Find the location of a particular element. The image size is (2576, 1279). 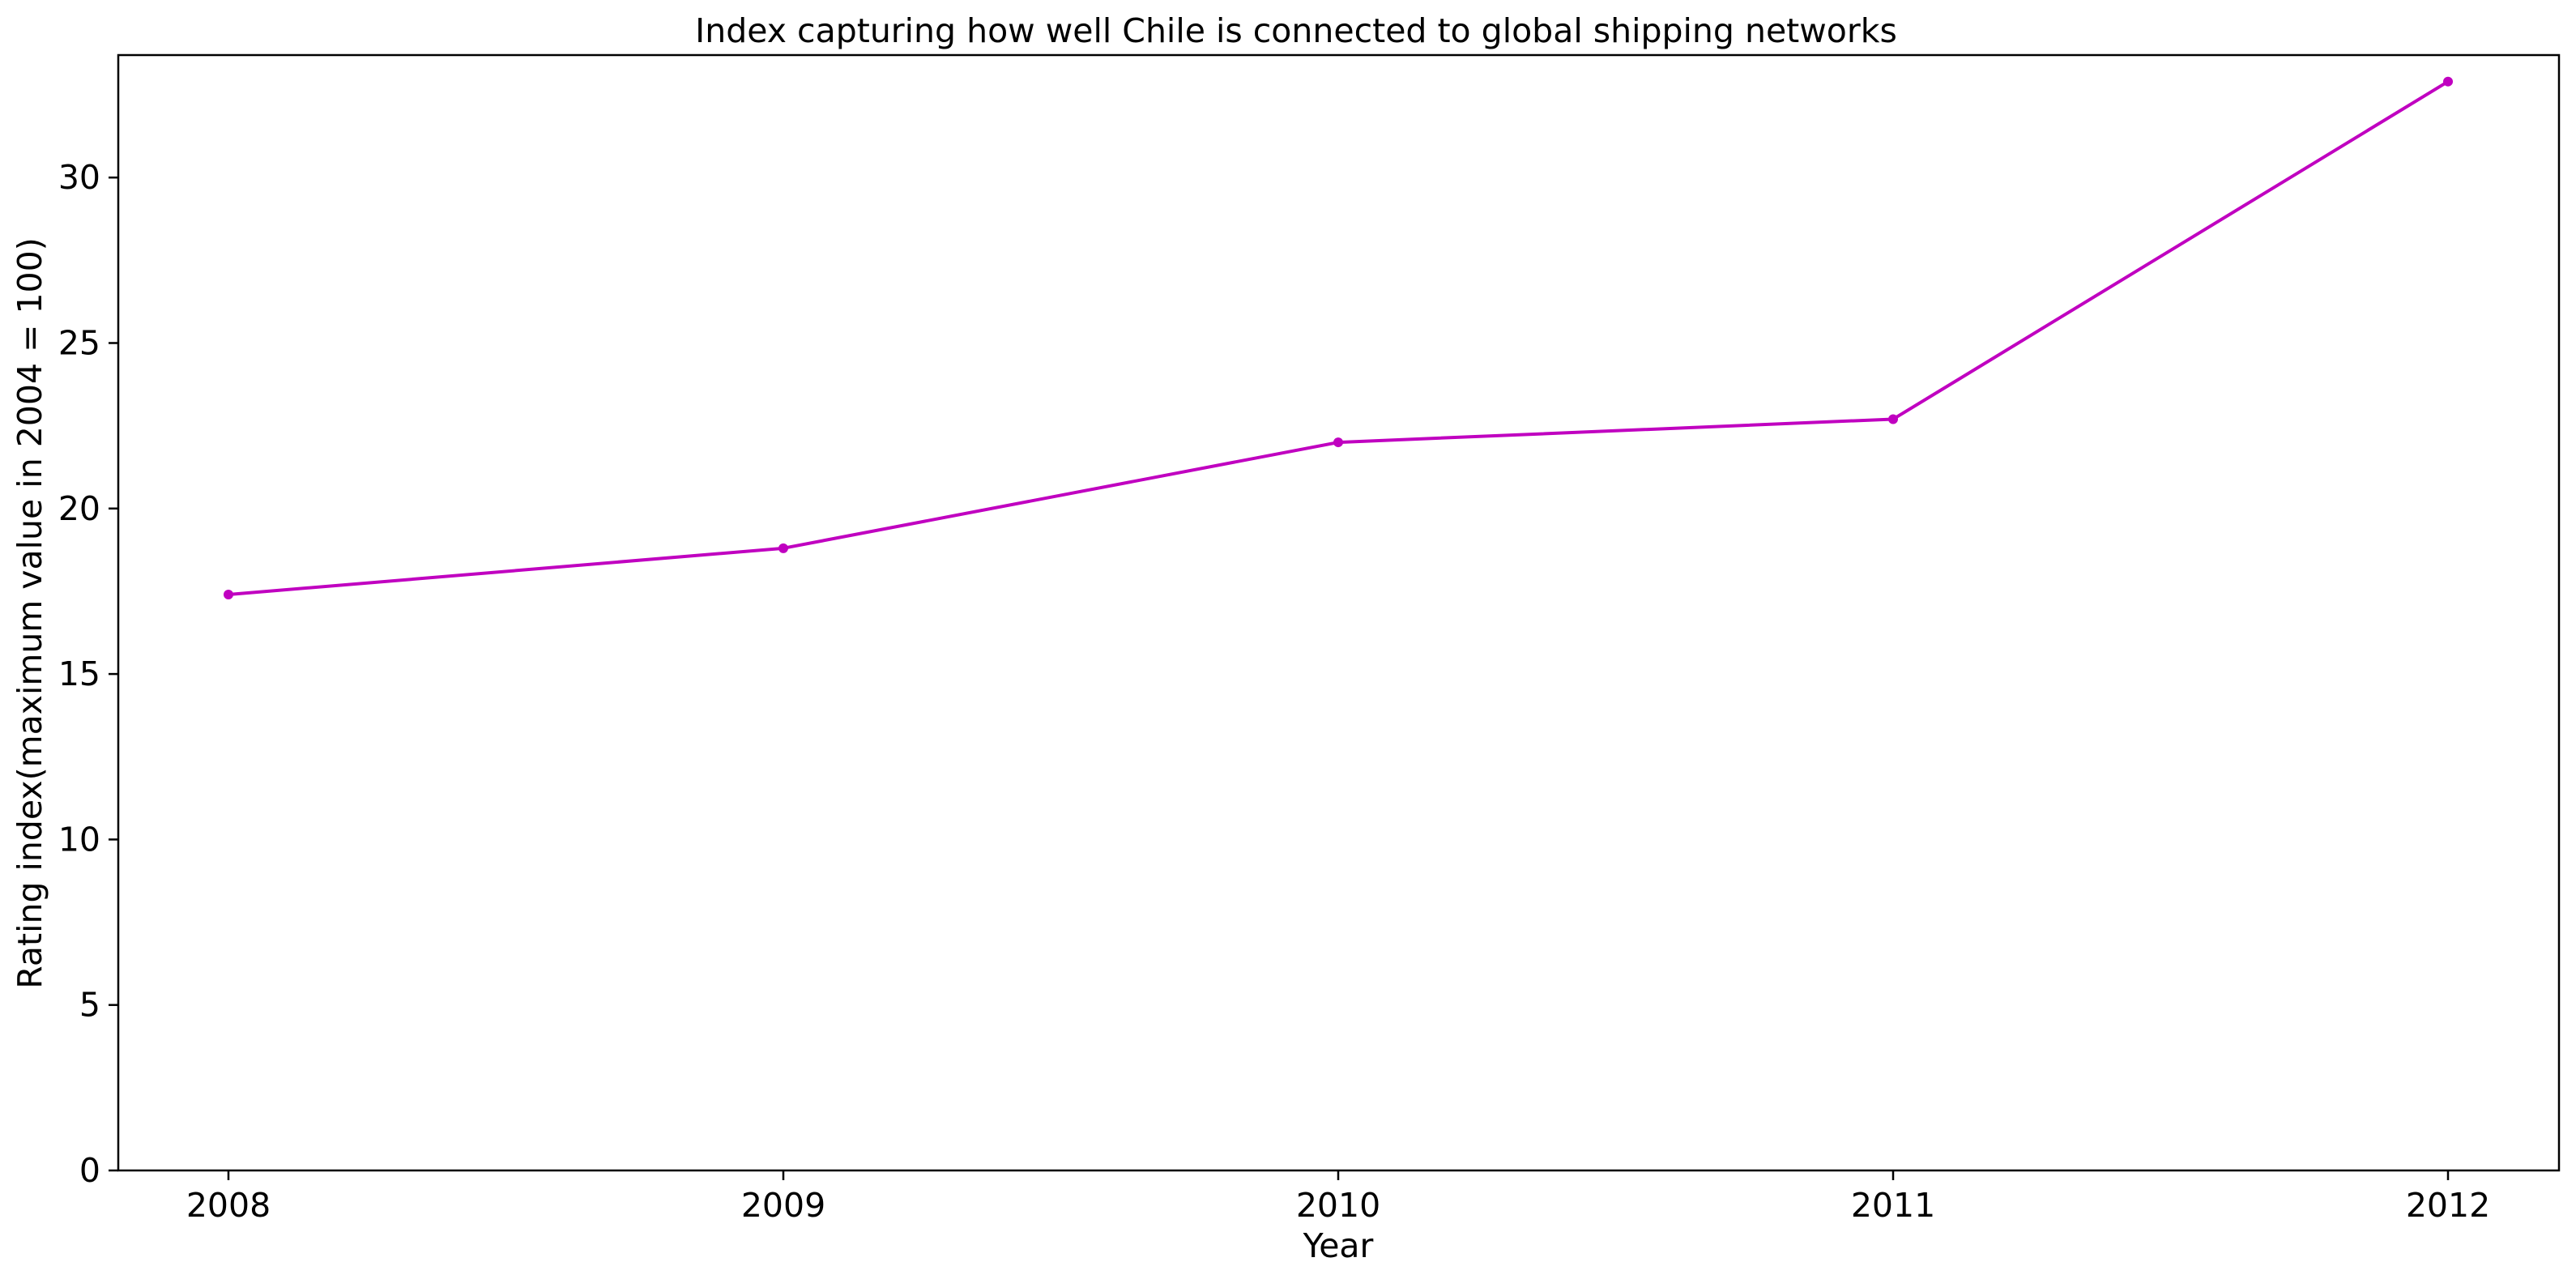

x-tick-label: 2009 is located at coordinates (783, 1205).